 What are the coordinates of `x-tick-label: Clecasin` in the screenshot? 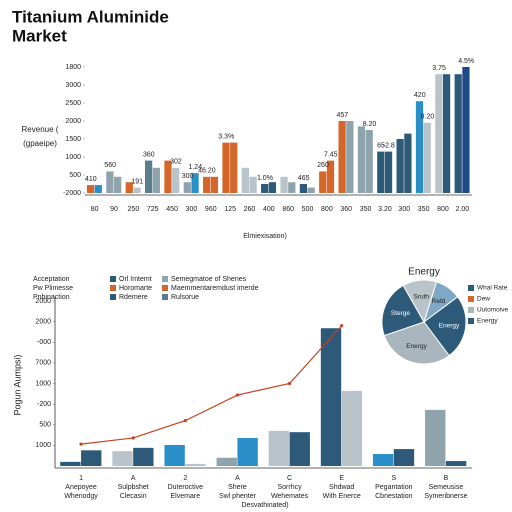 It's located at (133, 496).